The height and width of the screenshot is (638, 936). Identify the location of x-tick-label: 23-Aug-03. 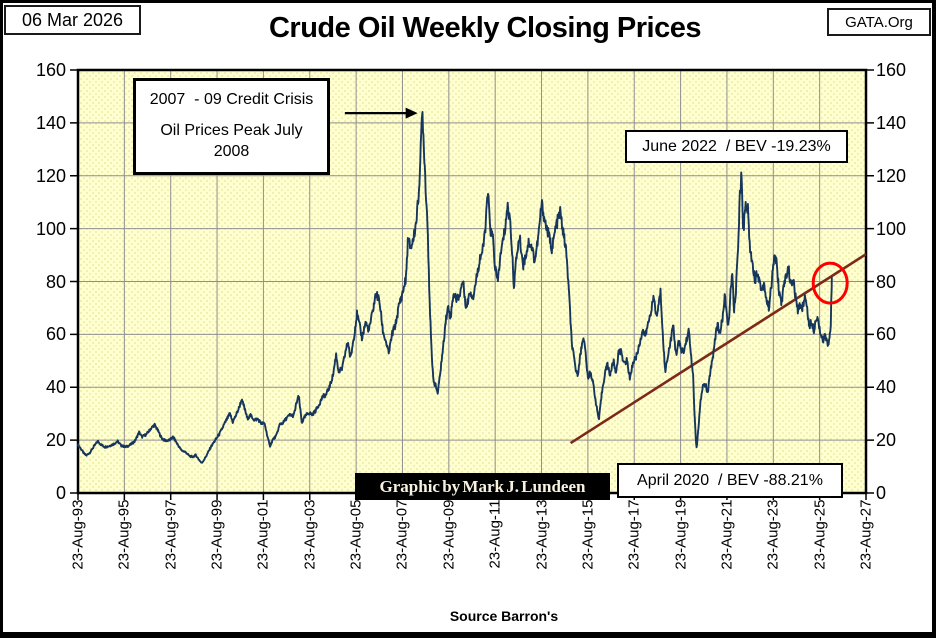
(310, 534).